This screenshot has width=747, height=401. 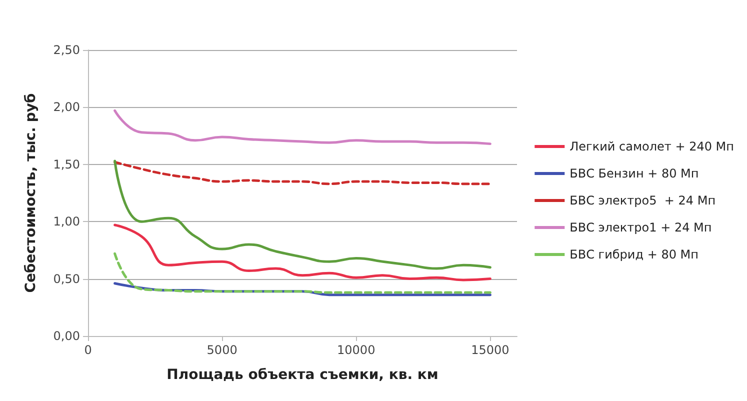 I want to click on y-tick-label: 1,50, so click(x=66, y=164).